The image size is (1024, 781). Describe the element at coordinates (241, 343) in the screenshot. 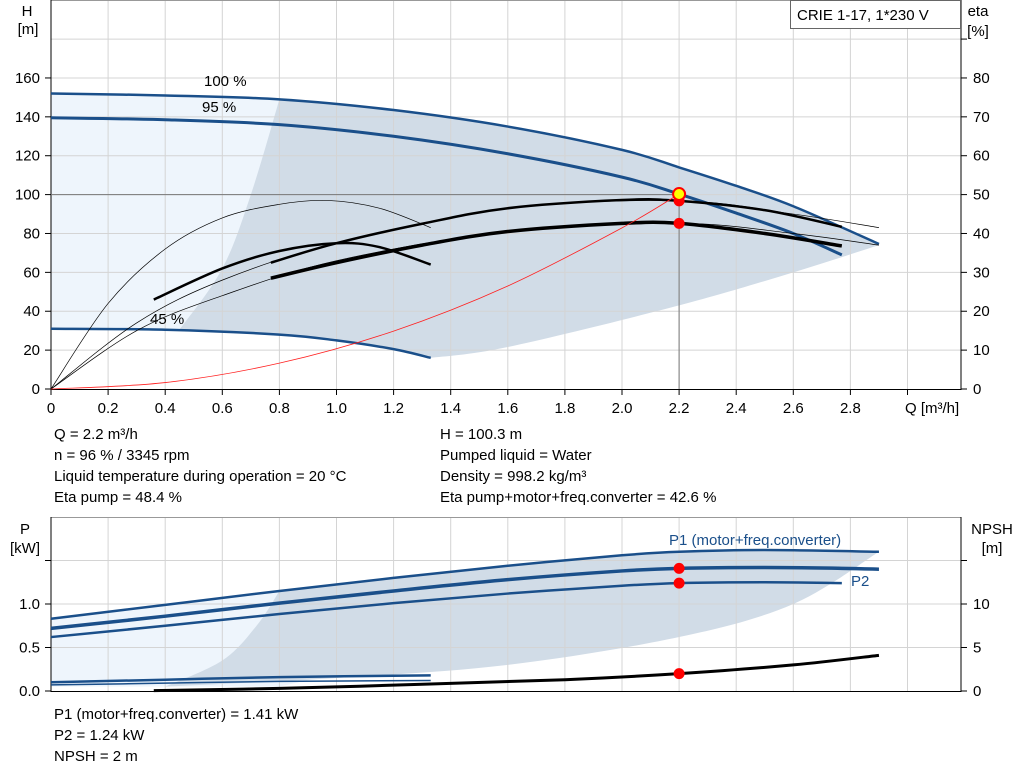

I see `curve-h45` at that location.